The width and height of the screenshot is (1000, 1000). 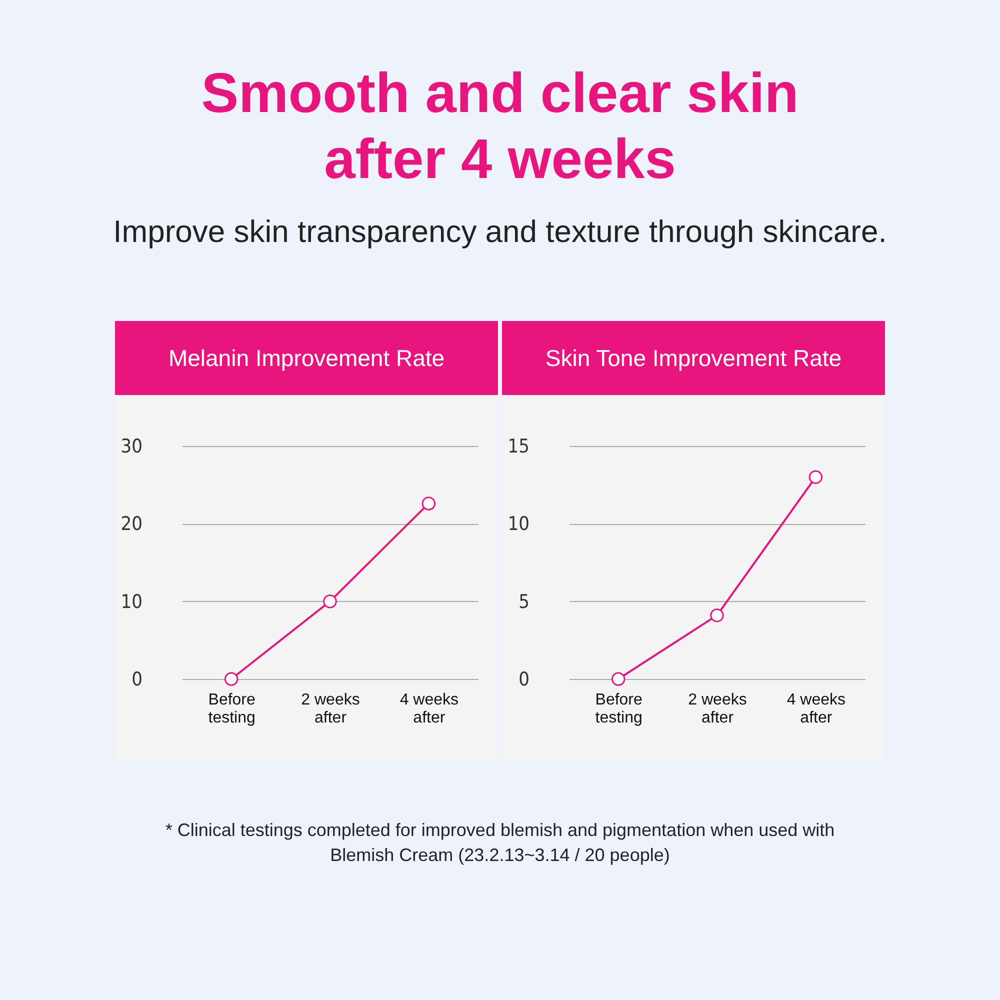 What do you see at coordinates (524, 601) in the screenshot?
I see `y-tick-label: 5` at bounding box center [524, 601].